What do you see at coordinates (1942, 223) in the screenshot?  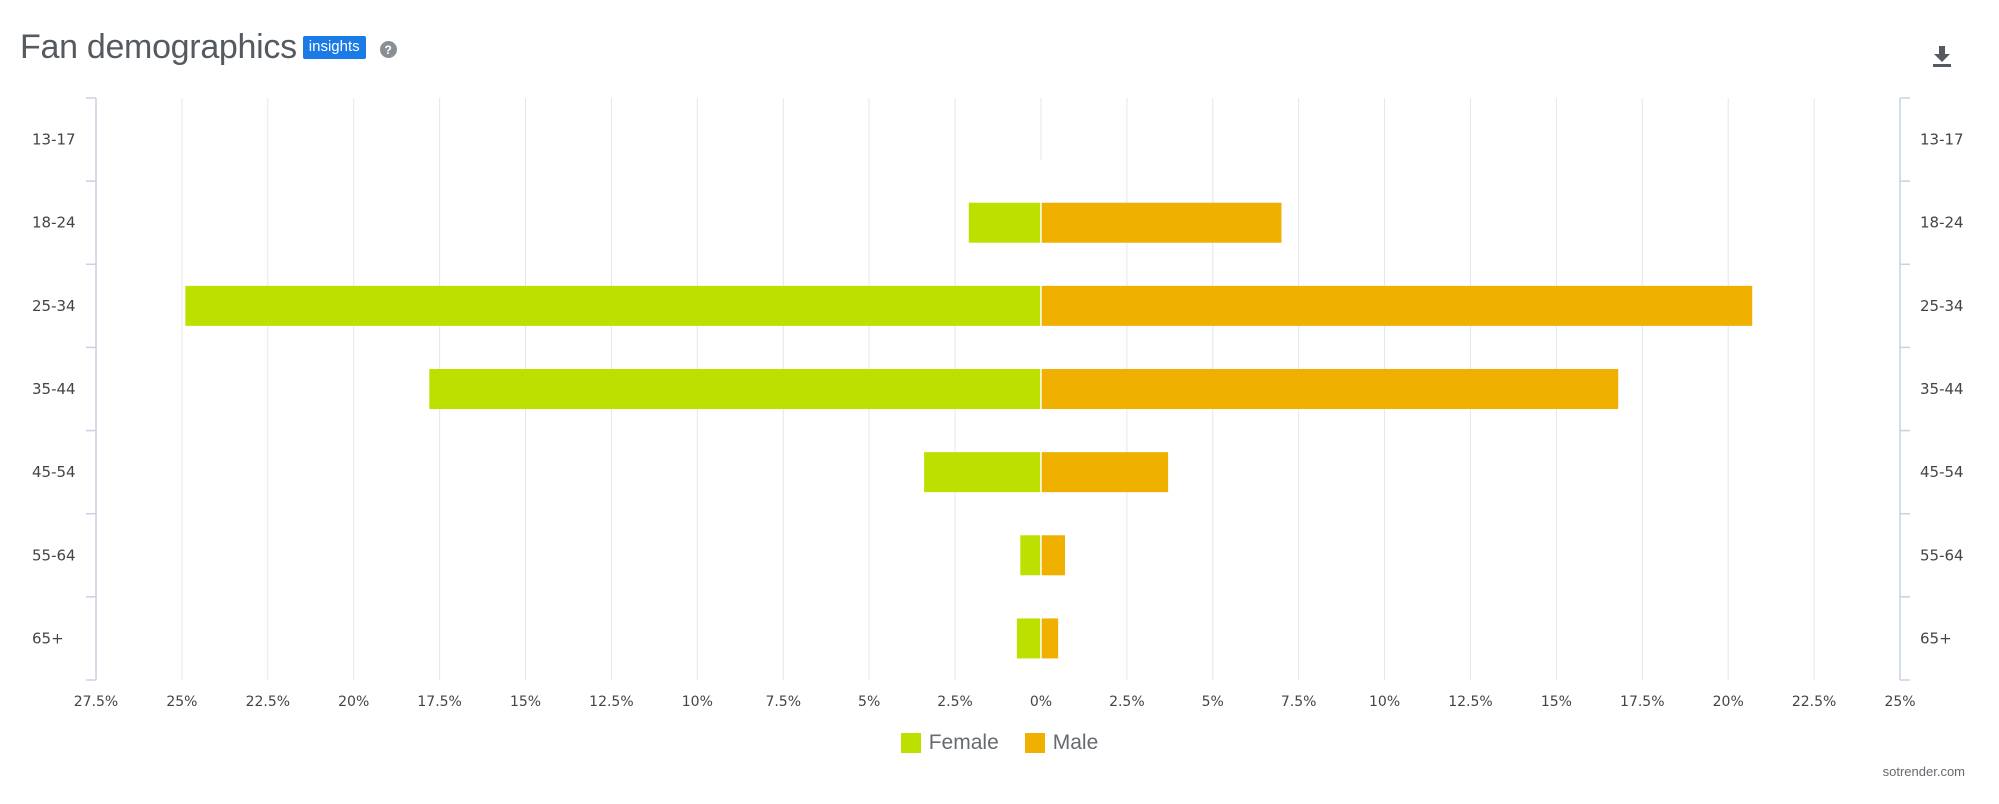 I see `y-category-label-right: 18-24` at bounding box center [1942, 223].